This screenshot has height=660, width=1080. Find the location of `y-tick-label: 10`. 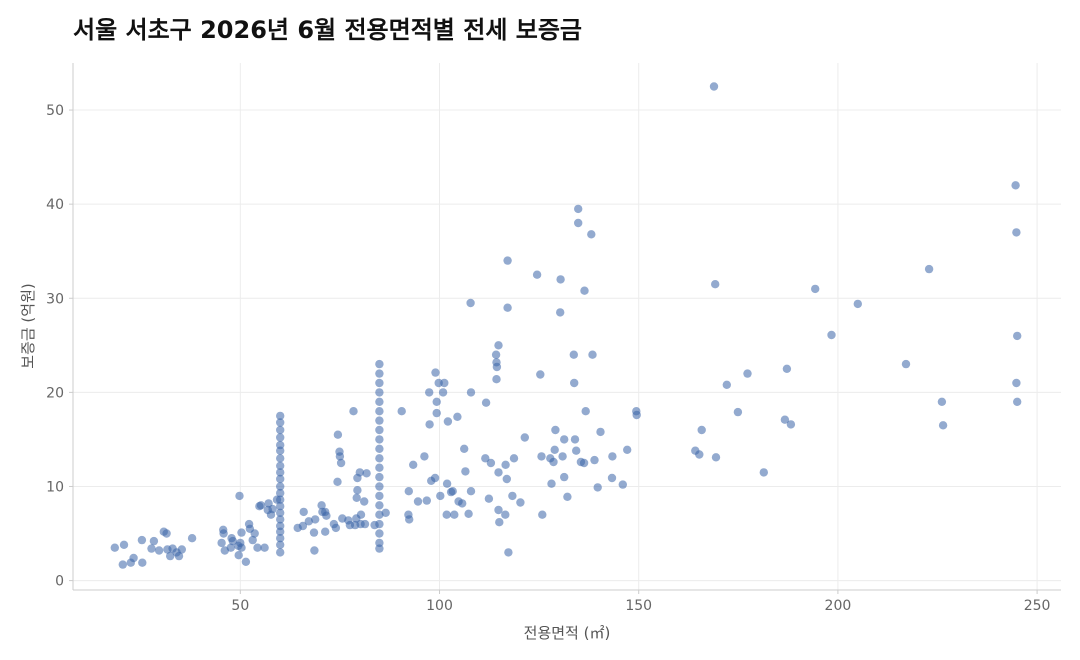

y-tick-label: 10 is located at coordinates (55, 487).